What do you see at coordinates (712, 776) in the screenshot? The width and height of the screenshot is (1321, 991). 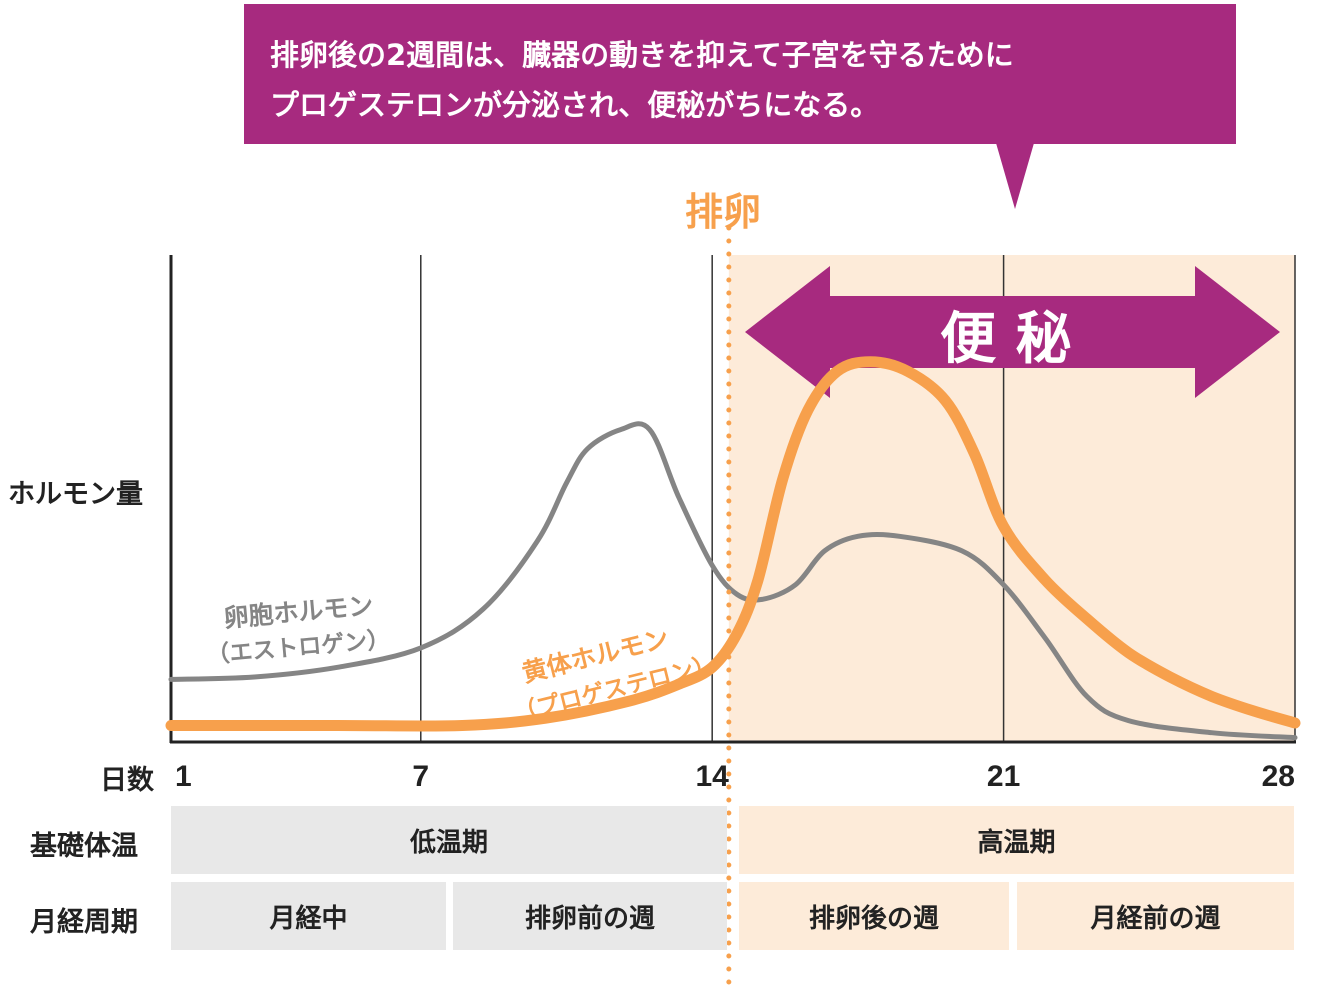 I see `x-tick-label-14: 14` at bounding box center [712, 776].